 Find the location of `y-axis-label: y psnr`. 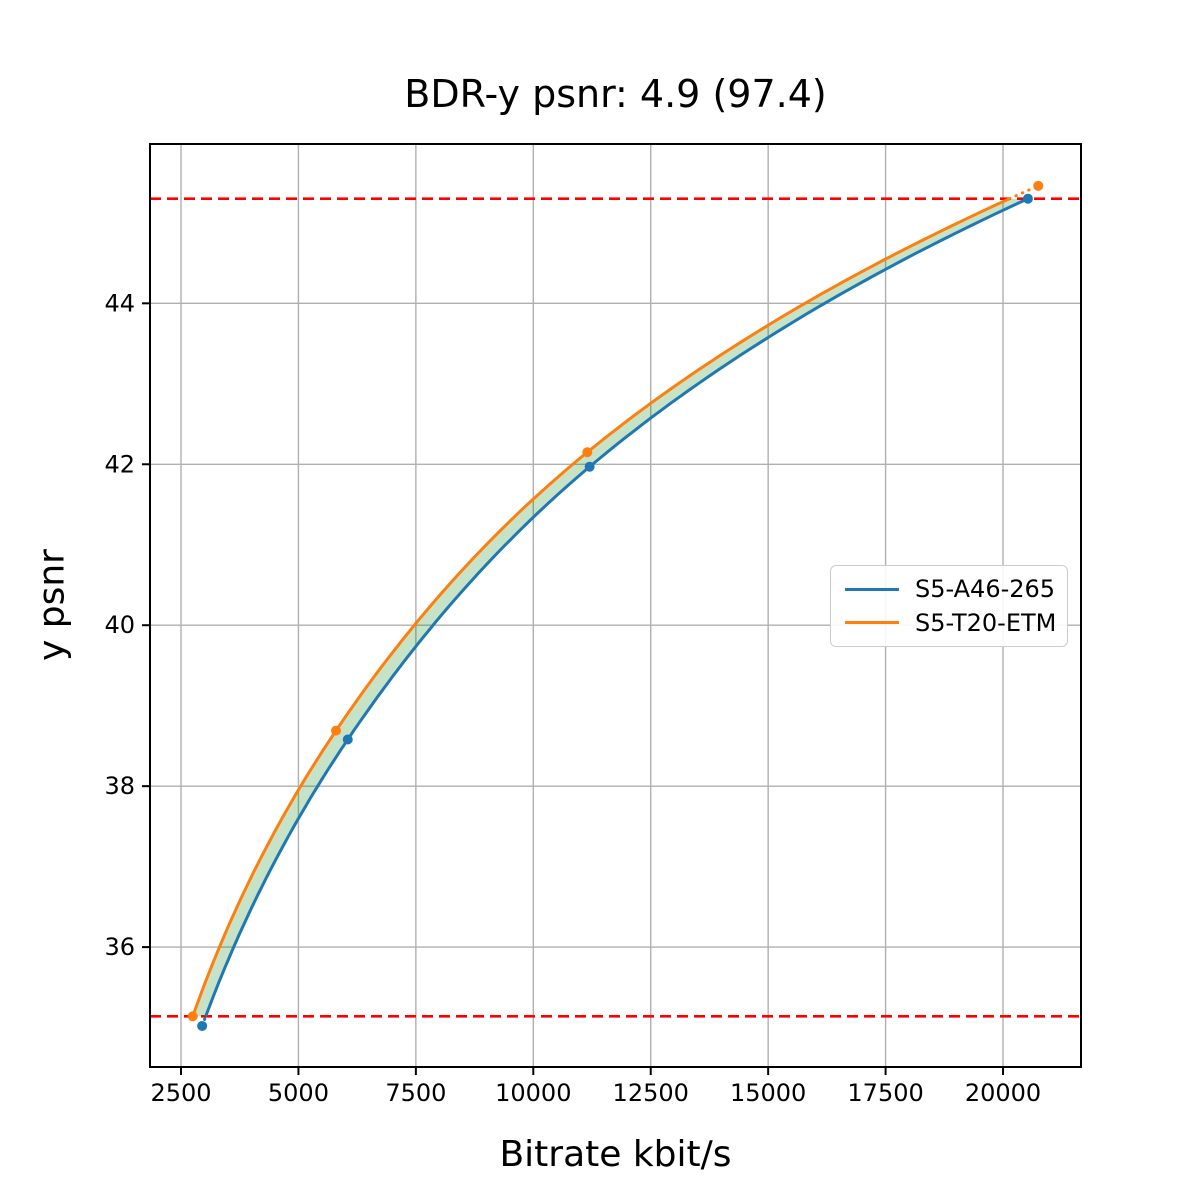

y-axis-label: y psnr is located at coordinates (52, 605).